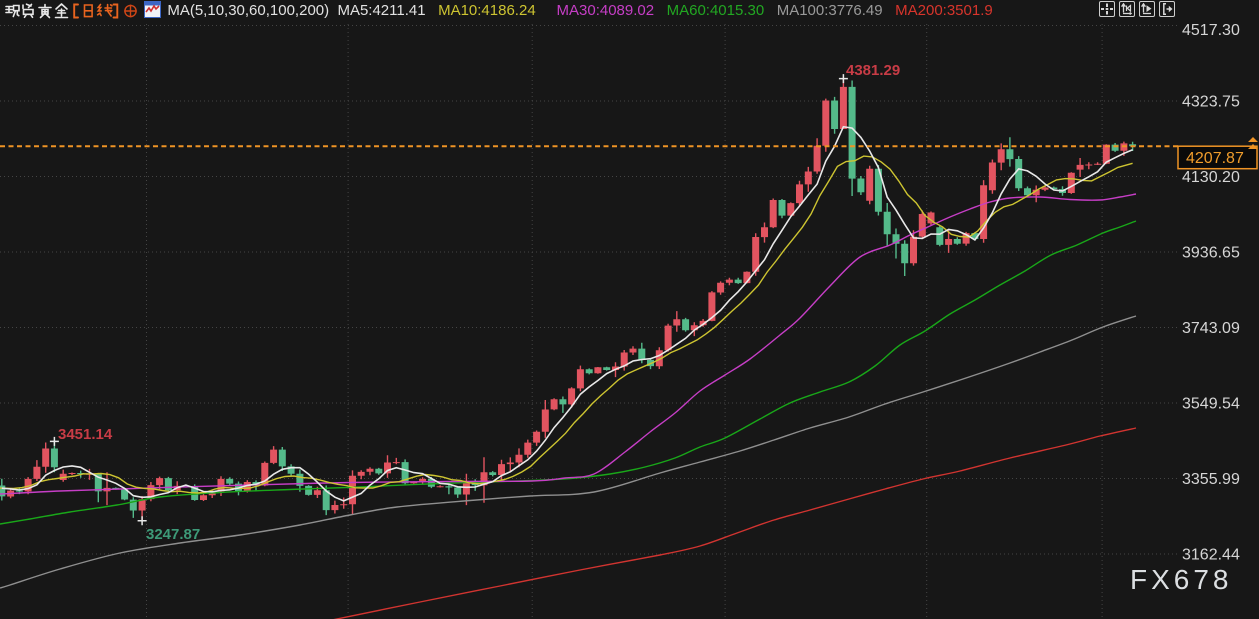 The image size is (1259, 619). I want to click on svg-text: 3451.14, so click(85, 434).